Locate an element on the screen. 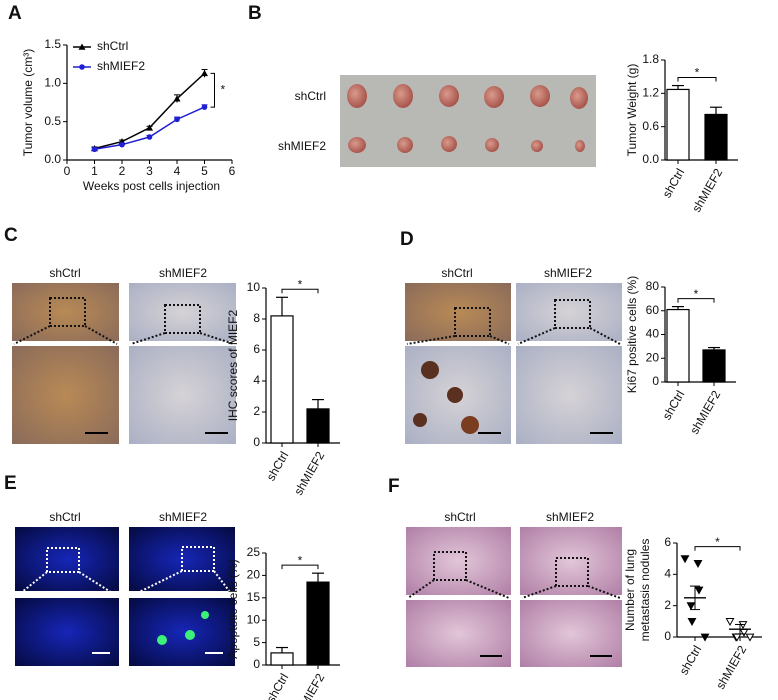  micrographs-e is located at coordinates (125, 596).